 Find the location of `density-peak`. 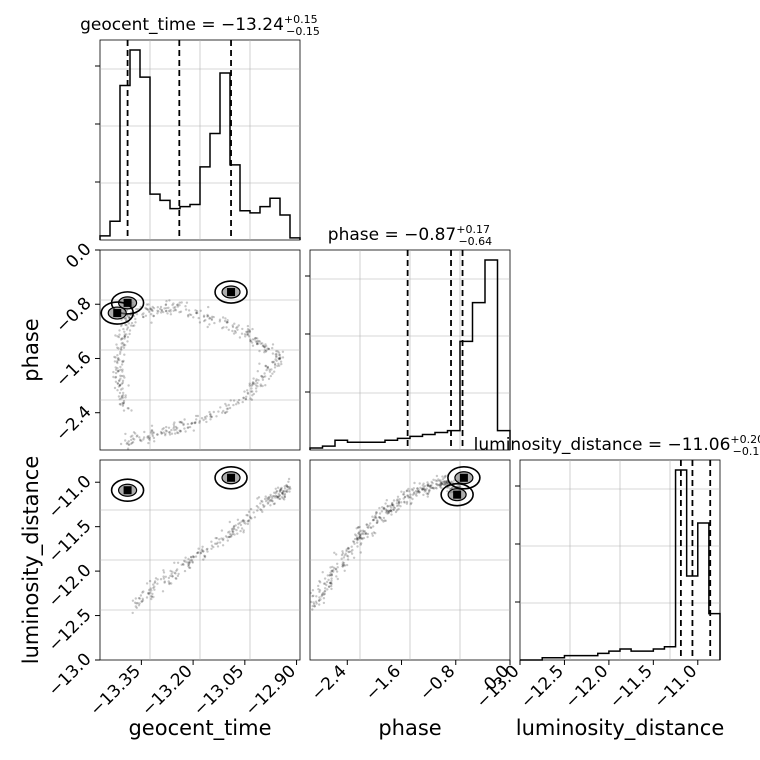

density-peak is located at coordinates (117, 313).